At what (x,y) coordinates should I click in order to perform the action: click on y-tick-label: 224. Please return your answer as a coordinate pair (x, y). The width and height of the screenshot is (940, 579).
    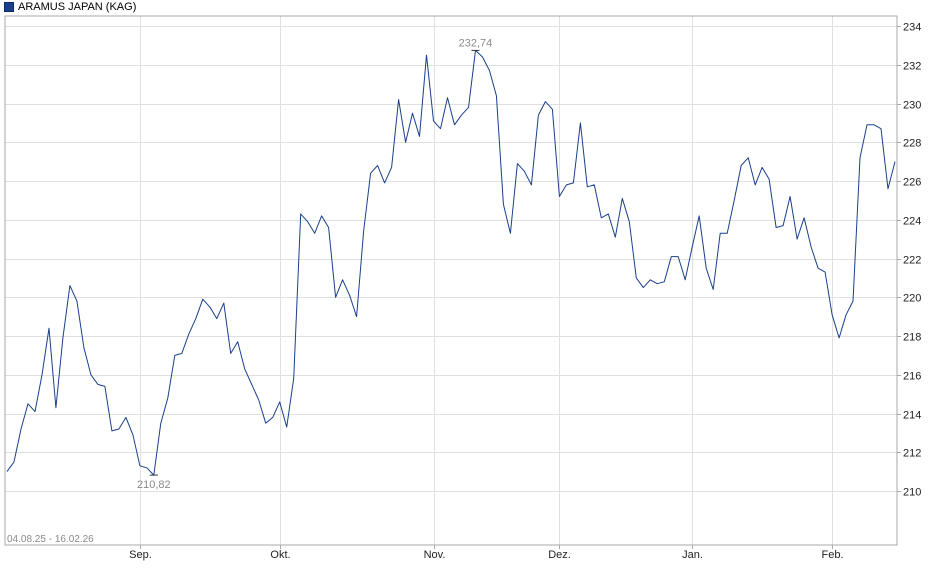
    Looking at the image, I should click on (912, 222).